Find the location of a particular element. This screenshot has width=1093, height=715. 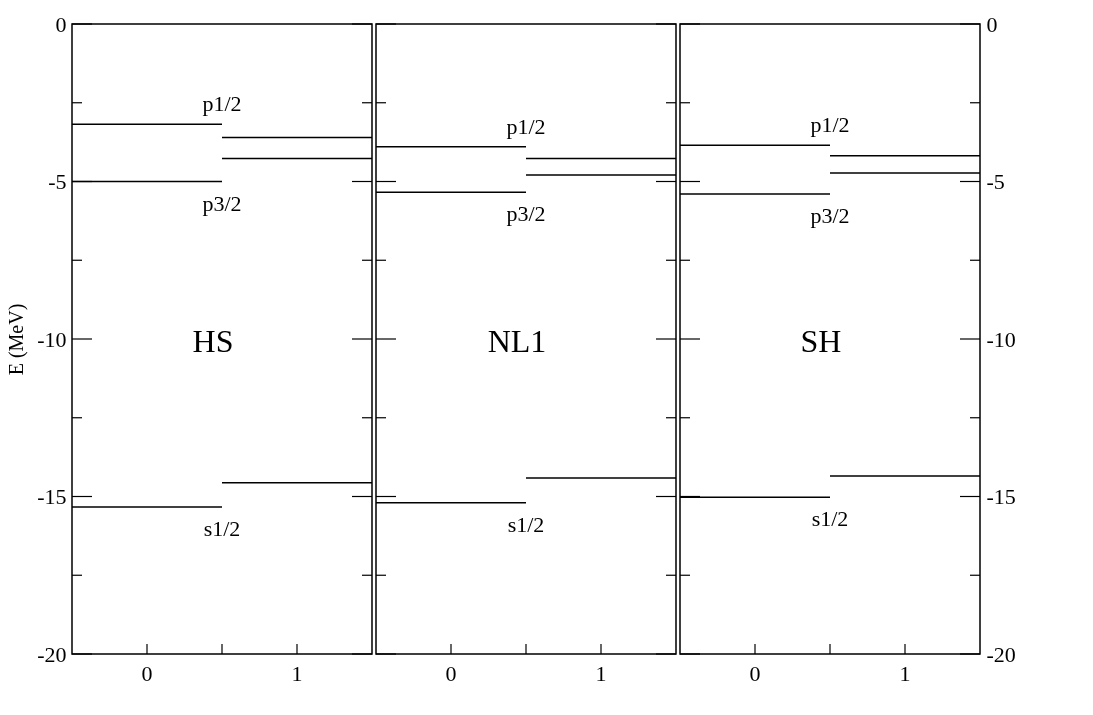

y2-tick-label: 0 is located at coordinates (992, 24).